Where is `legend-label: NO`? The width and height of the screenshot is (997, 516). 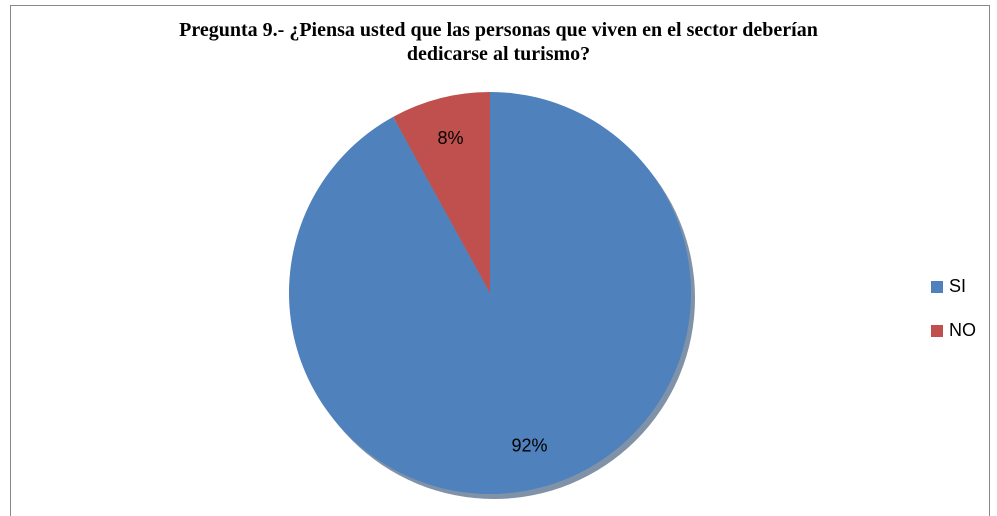 legend-label: NO is located at coordinates (962, 330).